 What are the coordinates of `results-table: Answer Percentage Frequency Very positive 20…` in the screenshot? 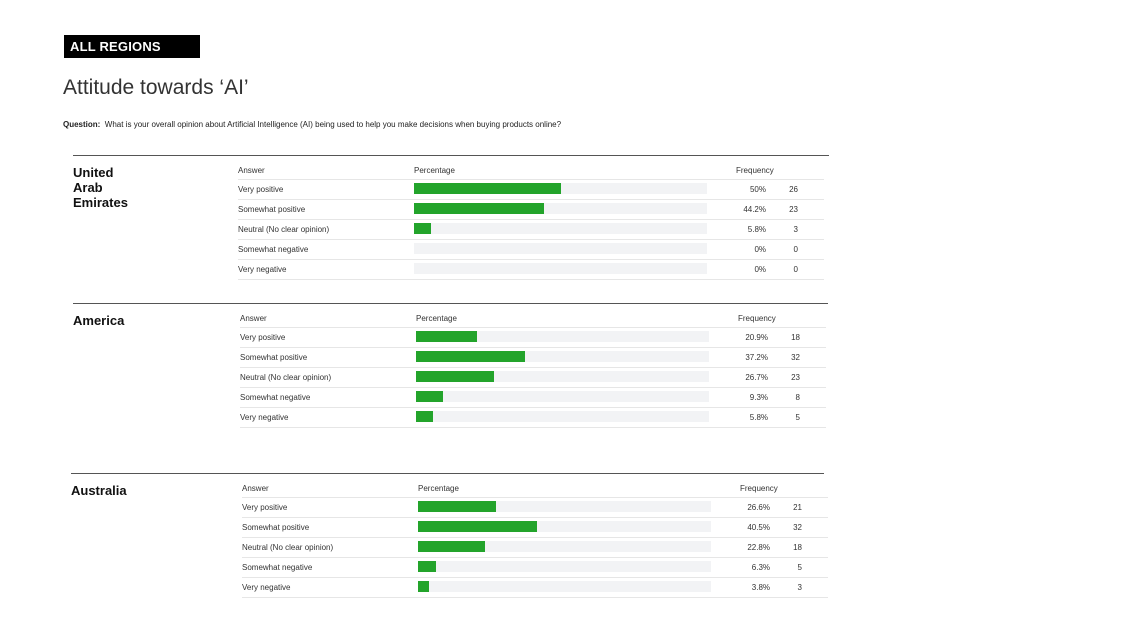 It's located at (533, 369).